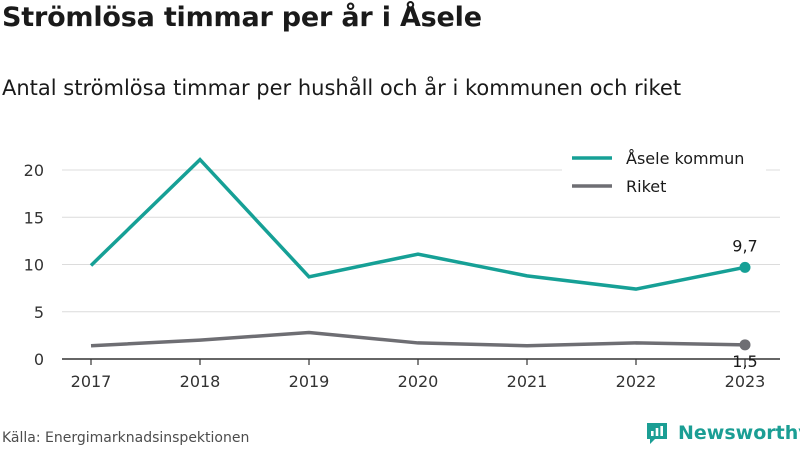  What do you see at coordinates (685, 158) in the screenshot?
I see `legend-label: Åsele kommun` at bounding box center [685, 158].